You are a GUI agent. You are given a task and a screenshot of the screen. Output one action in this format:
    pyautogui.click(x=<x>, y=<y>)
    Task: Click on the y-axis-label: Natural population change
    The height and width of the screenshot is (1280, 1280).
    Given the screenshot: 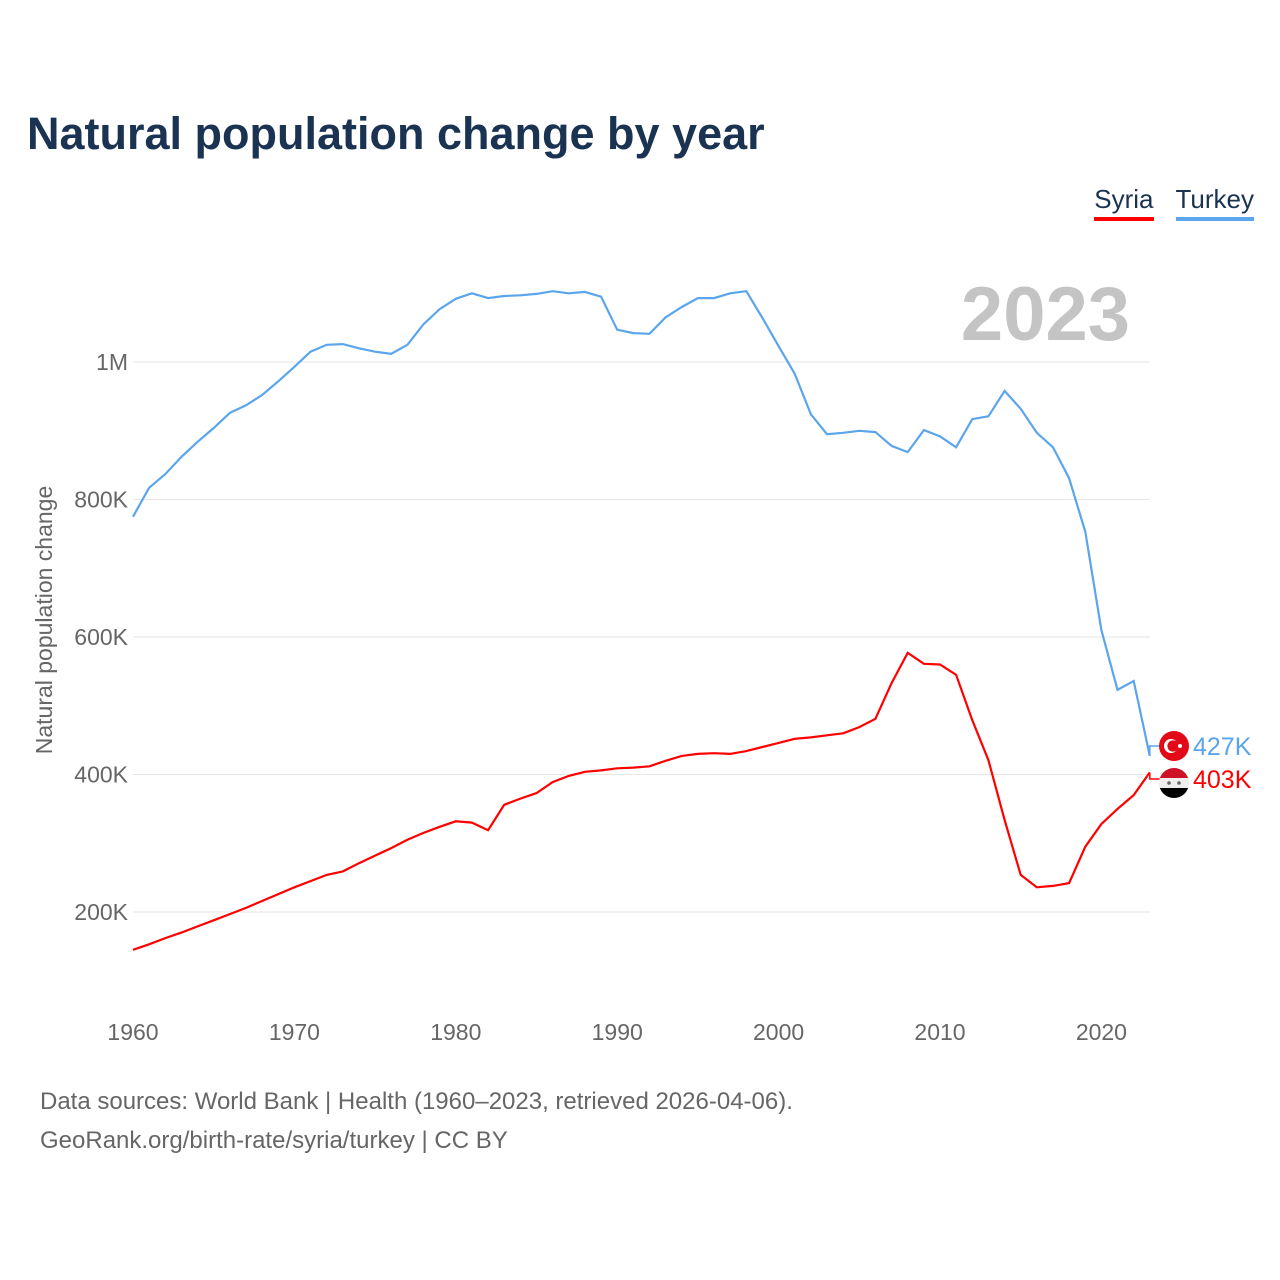 What is the action you would take?
    pyautogui.click(x=44, y=620)
    